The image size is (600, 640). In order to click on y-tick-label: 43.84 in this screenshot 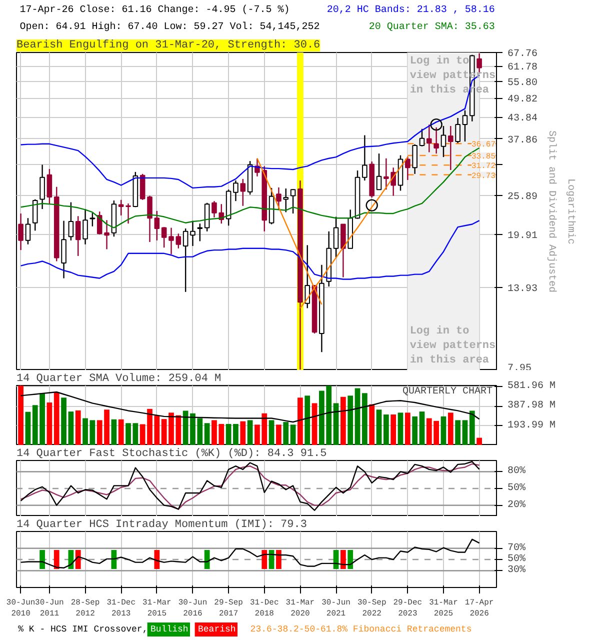, I will do `click(523, 119)`.